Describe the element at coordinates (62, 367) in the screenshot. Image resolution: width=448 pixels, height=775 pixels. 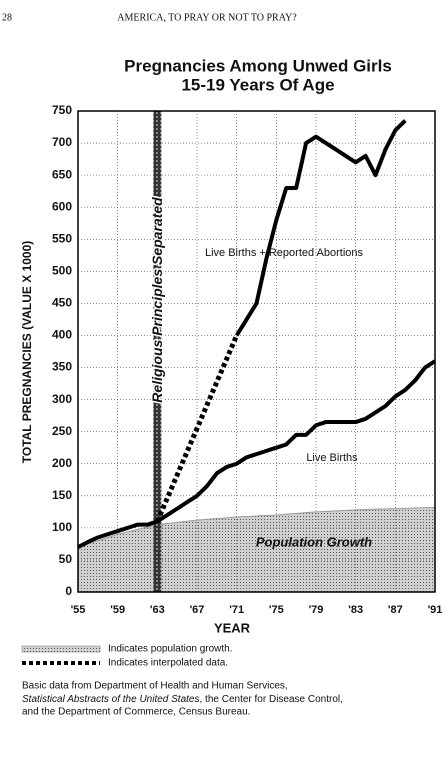
I see `y-tick-label: 350` at that location.